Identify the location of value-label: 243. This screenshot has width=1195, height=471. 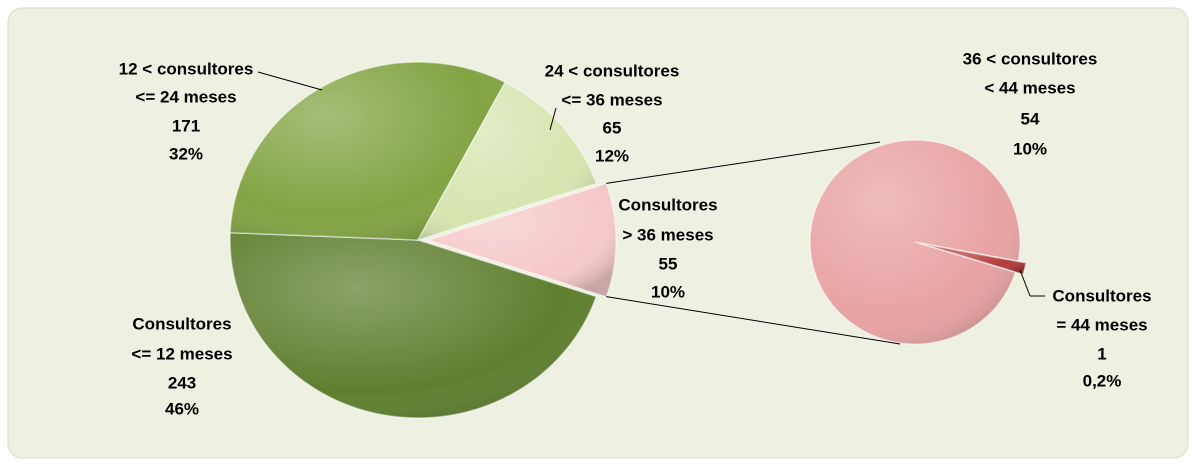
(182, 382).